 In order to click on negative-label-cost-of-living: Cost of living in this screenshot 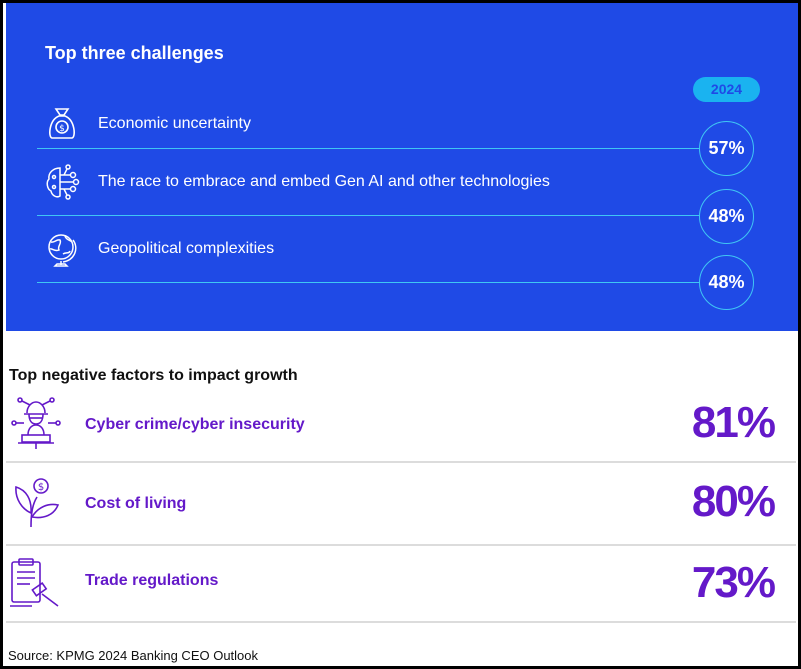, I will do `click(136, 503)`.